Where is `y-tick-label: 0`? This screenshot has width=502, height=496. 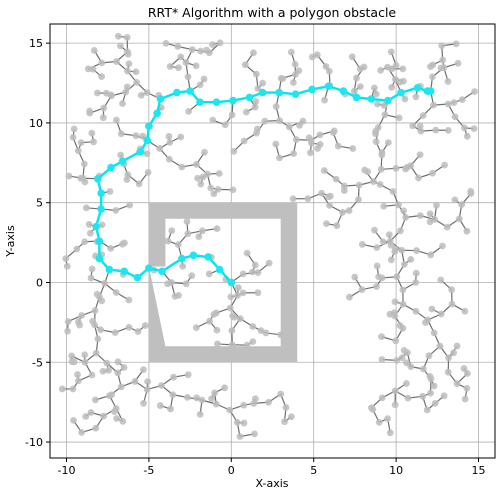 y-tick-label: 0 is located at coordinates (39, 282).